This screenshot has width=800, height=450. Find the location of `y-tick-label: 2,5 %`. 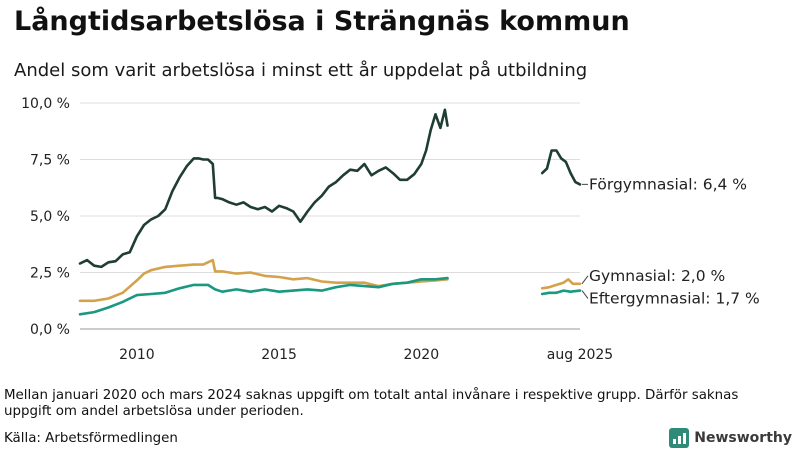

y-tick-label: 2,5 % is located at coordinates (50, 274).